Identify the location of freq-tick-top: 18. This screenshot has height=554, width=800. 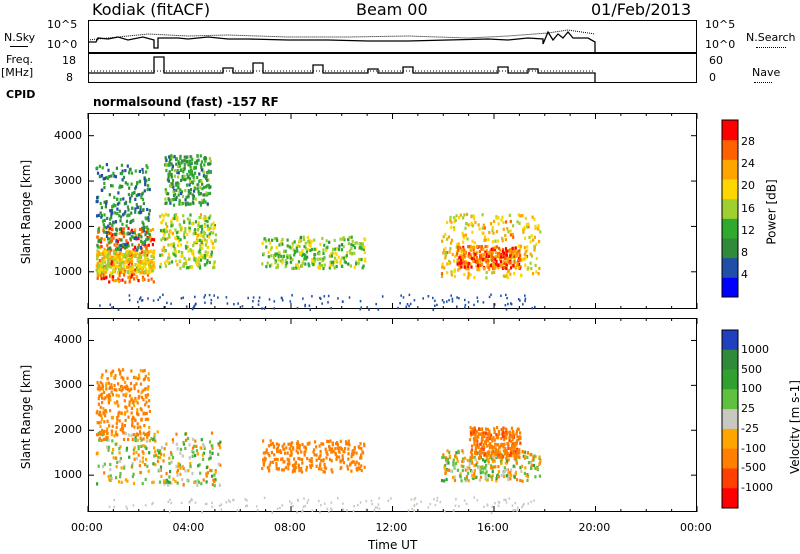
(69, 60).